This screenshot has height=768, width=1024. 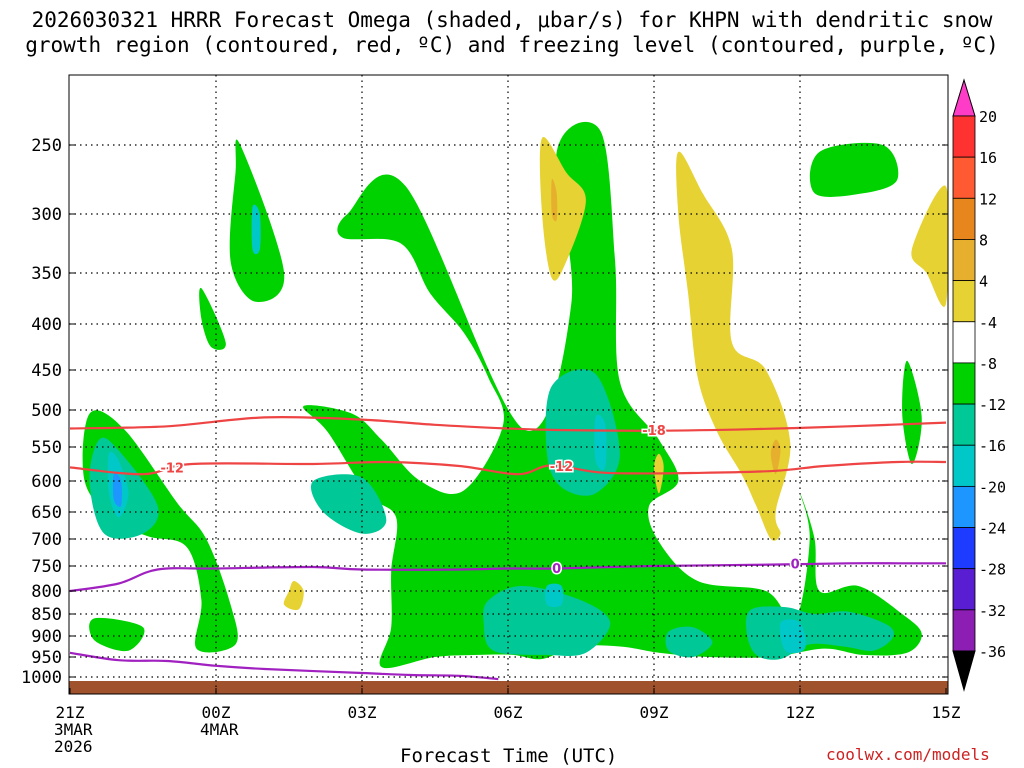 I want to click on x-tick-label: 2026, so click(x=73, y=746).